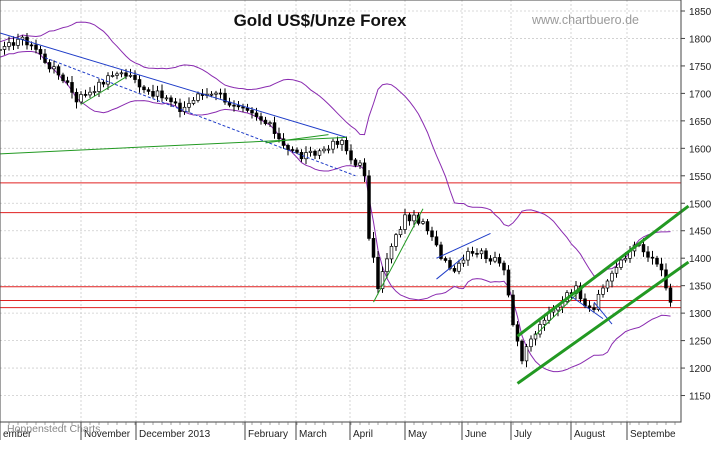 This screenshot has height=466, width=723. I want to click on y-tick-label: 1850, so click(700, 12).